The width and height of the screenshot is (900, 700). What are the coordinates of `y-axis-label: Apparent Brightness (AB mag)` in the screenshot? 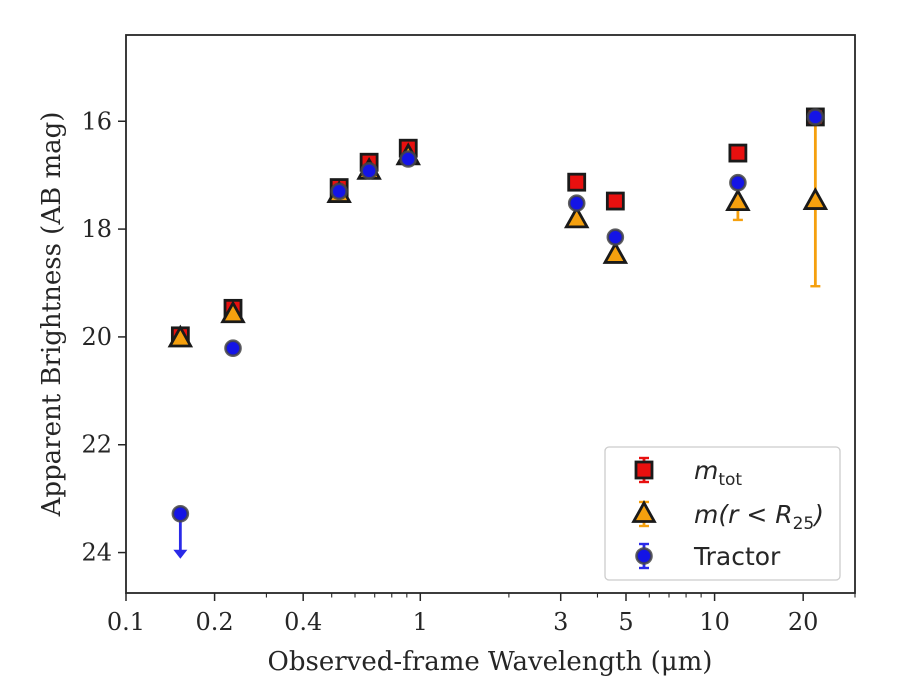 It's located at (52, 315).